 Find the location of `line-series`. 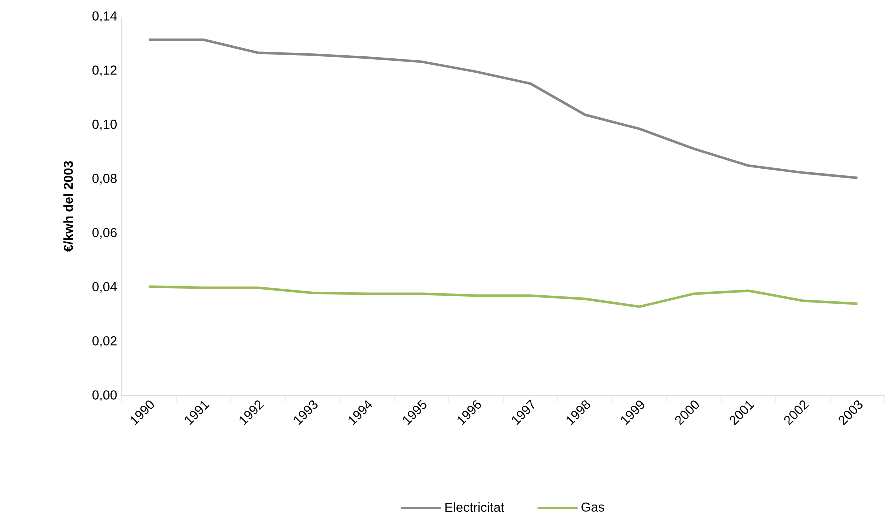

line-series is located at coordinates (504, 297).